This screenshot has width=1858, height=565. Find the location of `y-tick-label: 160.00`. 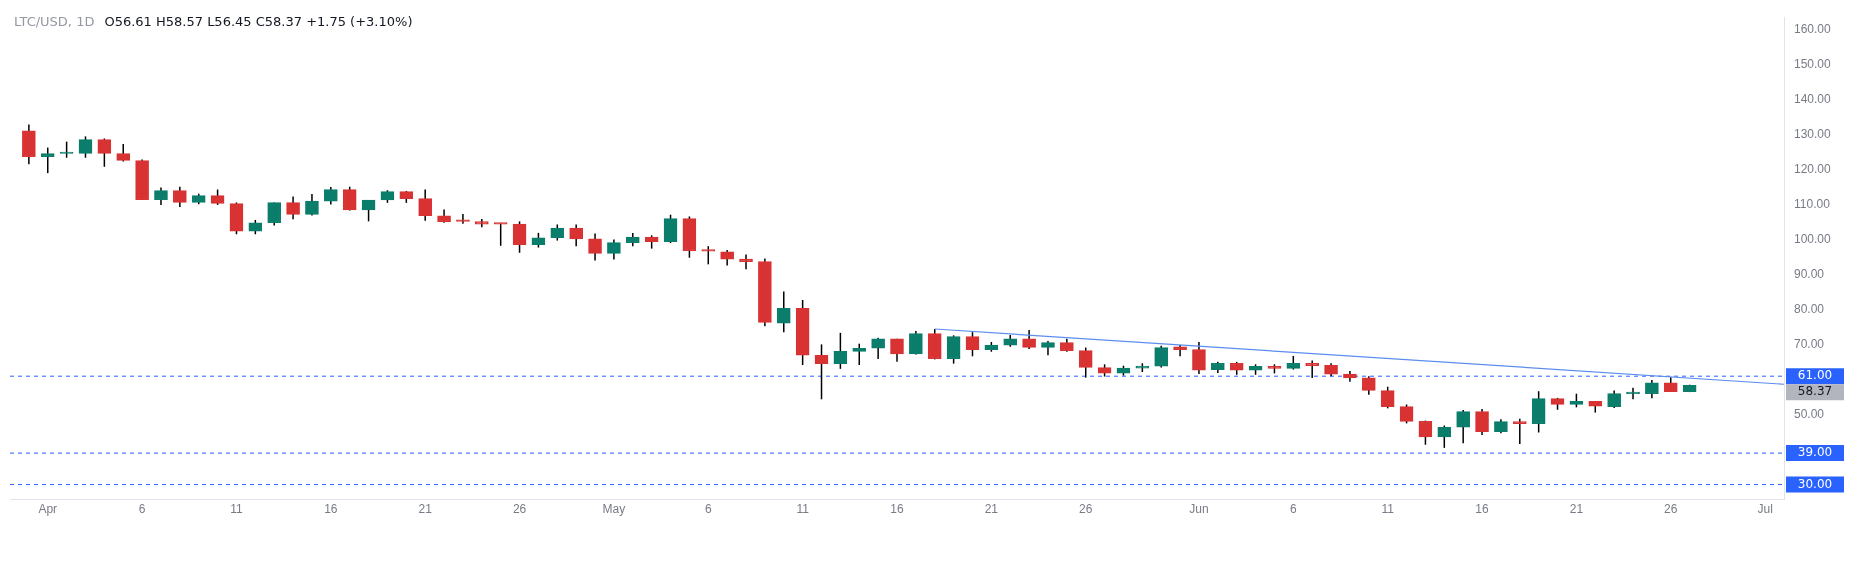

y-tick-label: 160.00 is located at coordinates (1813, 29).